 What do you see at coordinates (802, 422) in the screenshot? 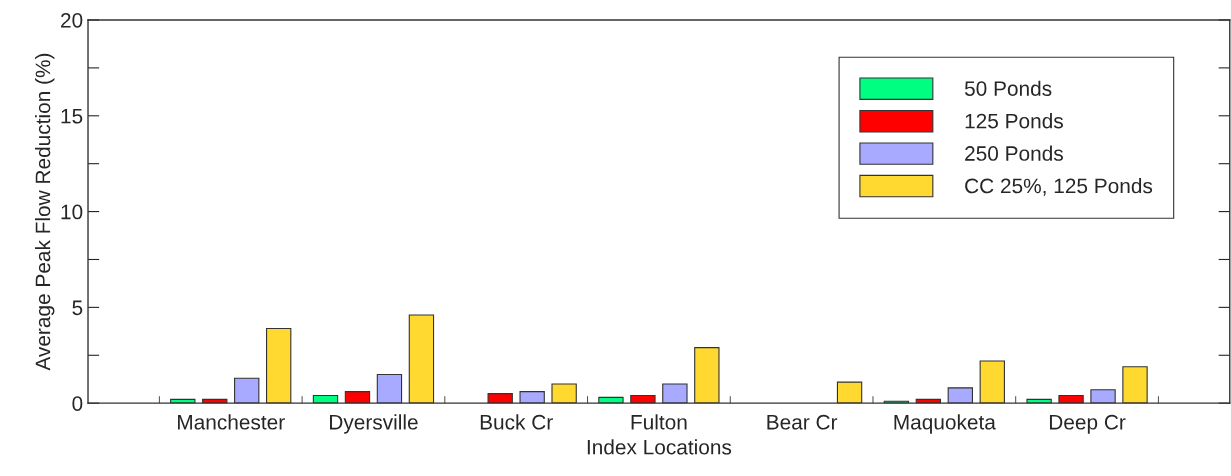
I see `x-tick-label: Bear Cr` at bounding box center [802, 422].